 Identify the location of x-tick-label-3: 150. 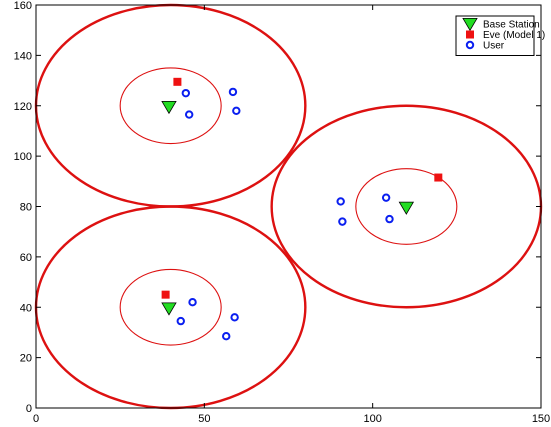
(541, 419).